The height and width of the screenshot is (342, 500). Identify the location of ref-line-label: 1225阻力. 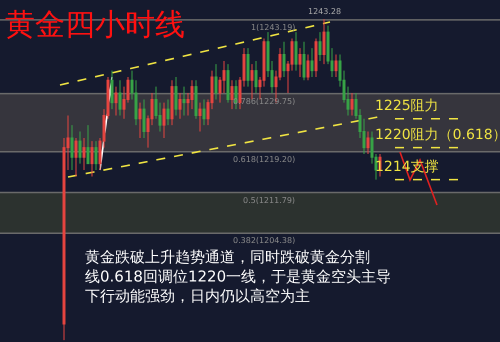
(407, 106).